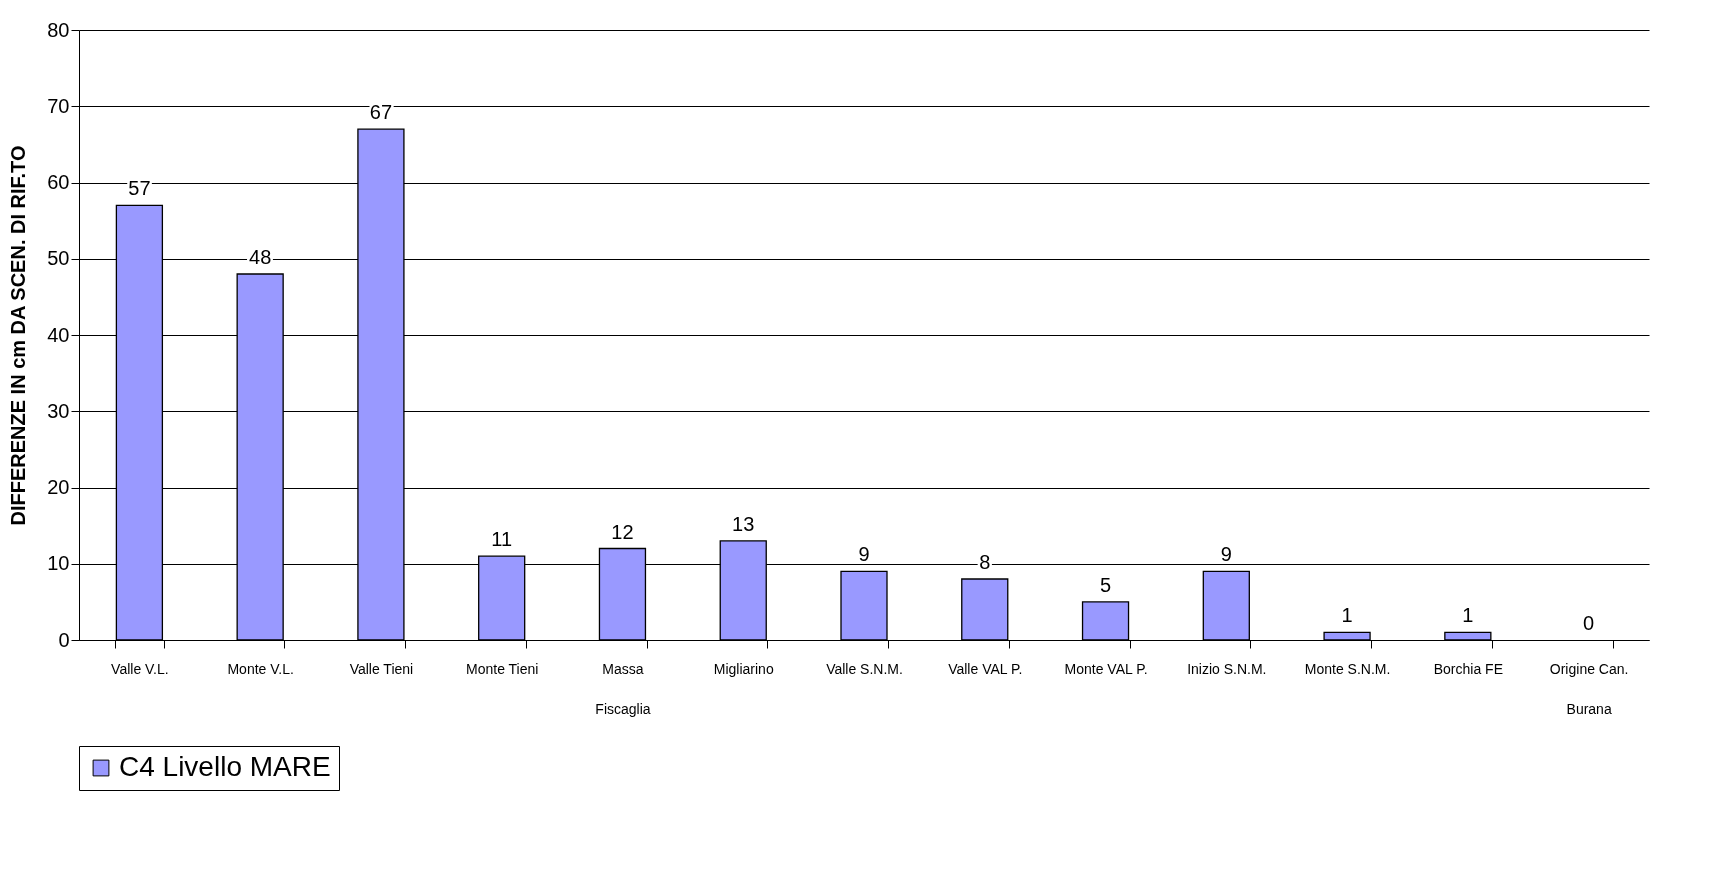 The width and height of the screenshot is (1709, 877). What do you see at coordinates (58, 334) in the screenshot?
I see `y-tick-label: 40` at bounding box center [58, 334].